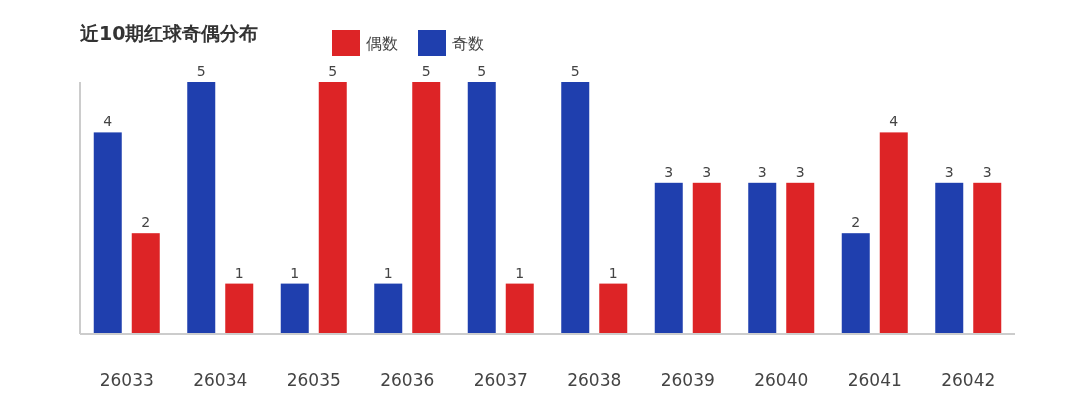 The image size is (1070, 414). Describe the element at coordinates (687, 380) in the screenshot. I see `x-tick-label: 26039` at that location.